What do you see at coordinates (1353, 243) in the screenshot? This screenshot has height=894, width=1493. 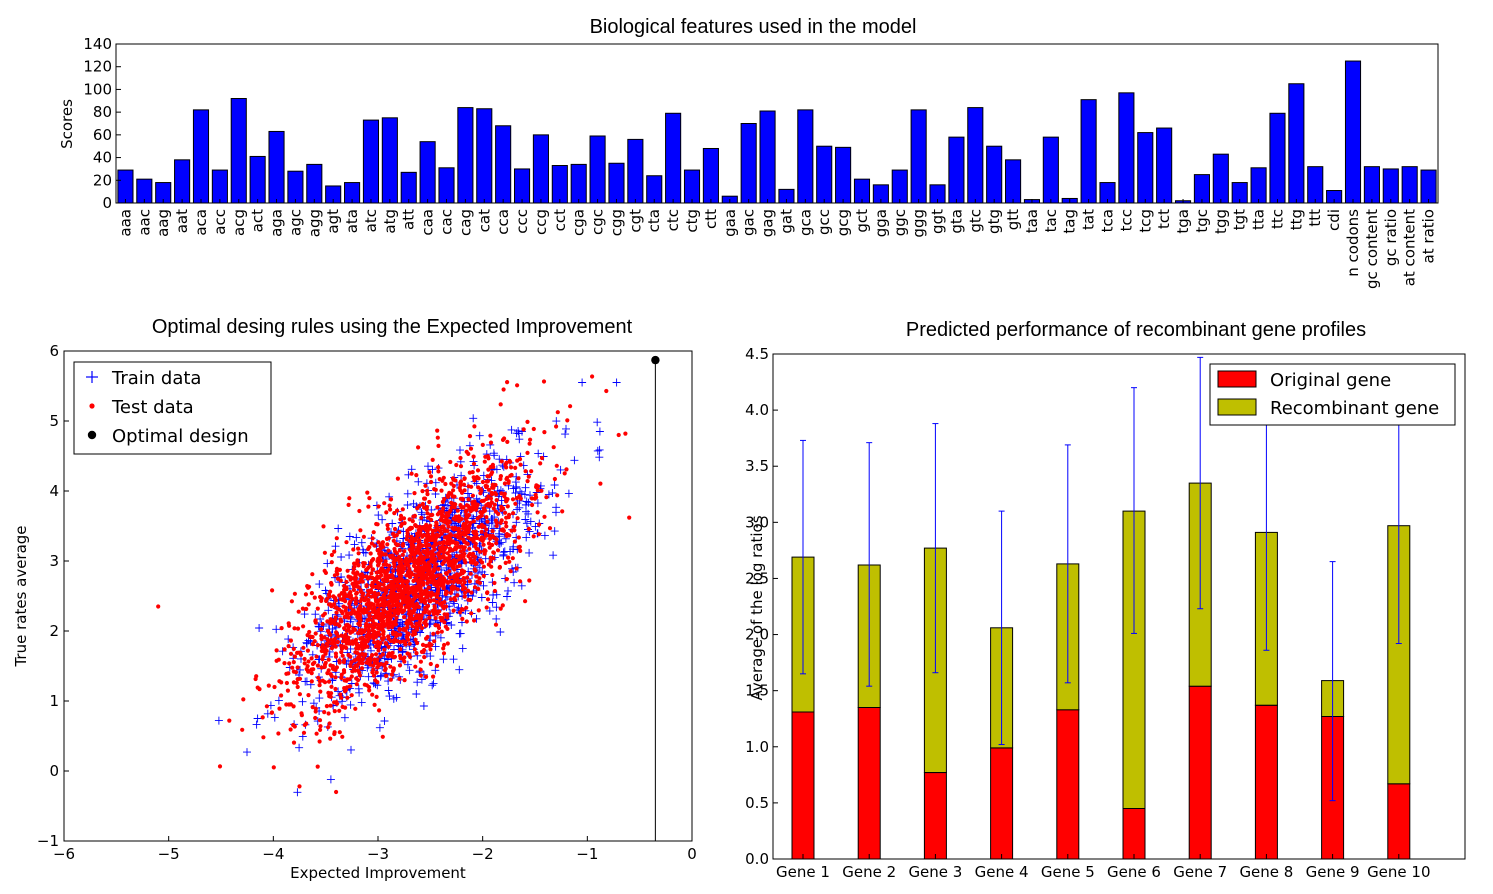 I see `feature-label-65: n codons` at bounding box center [1353, 243].